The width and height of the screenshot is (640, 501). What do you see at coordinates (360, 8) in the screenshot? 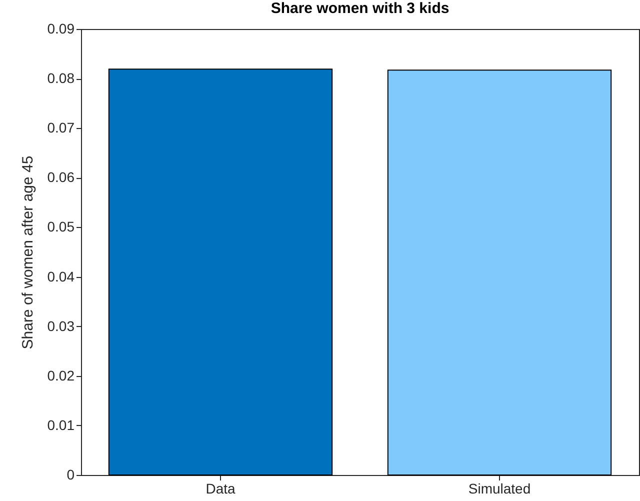
I see `chart-title: Share women with 3 kids` at bounding box center [360, 8].